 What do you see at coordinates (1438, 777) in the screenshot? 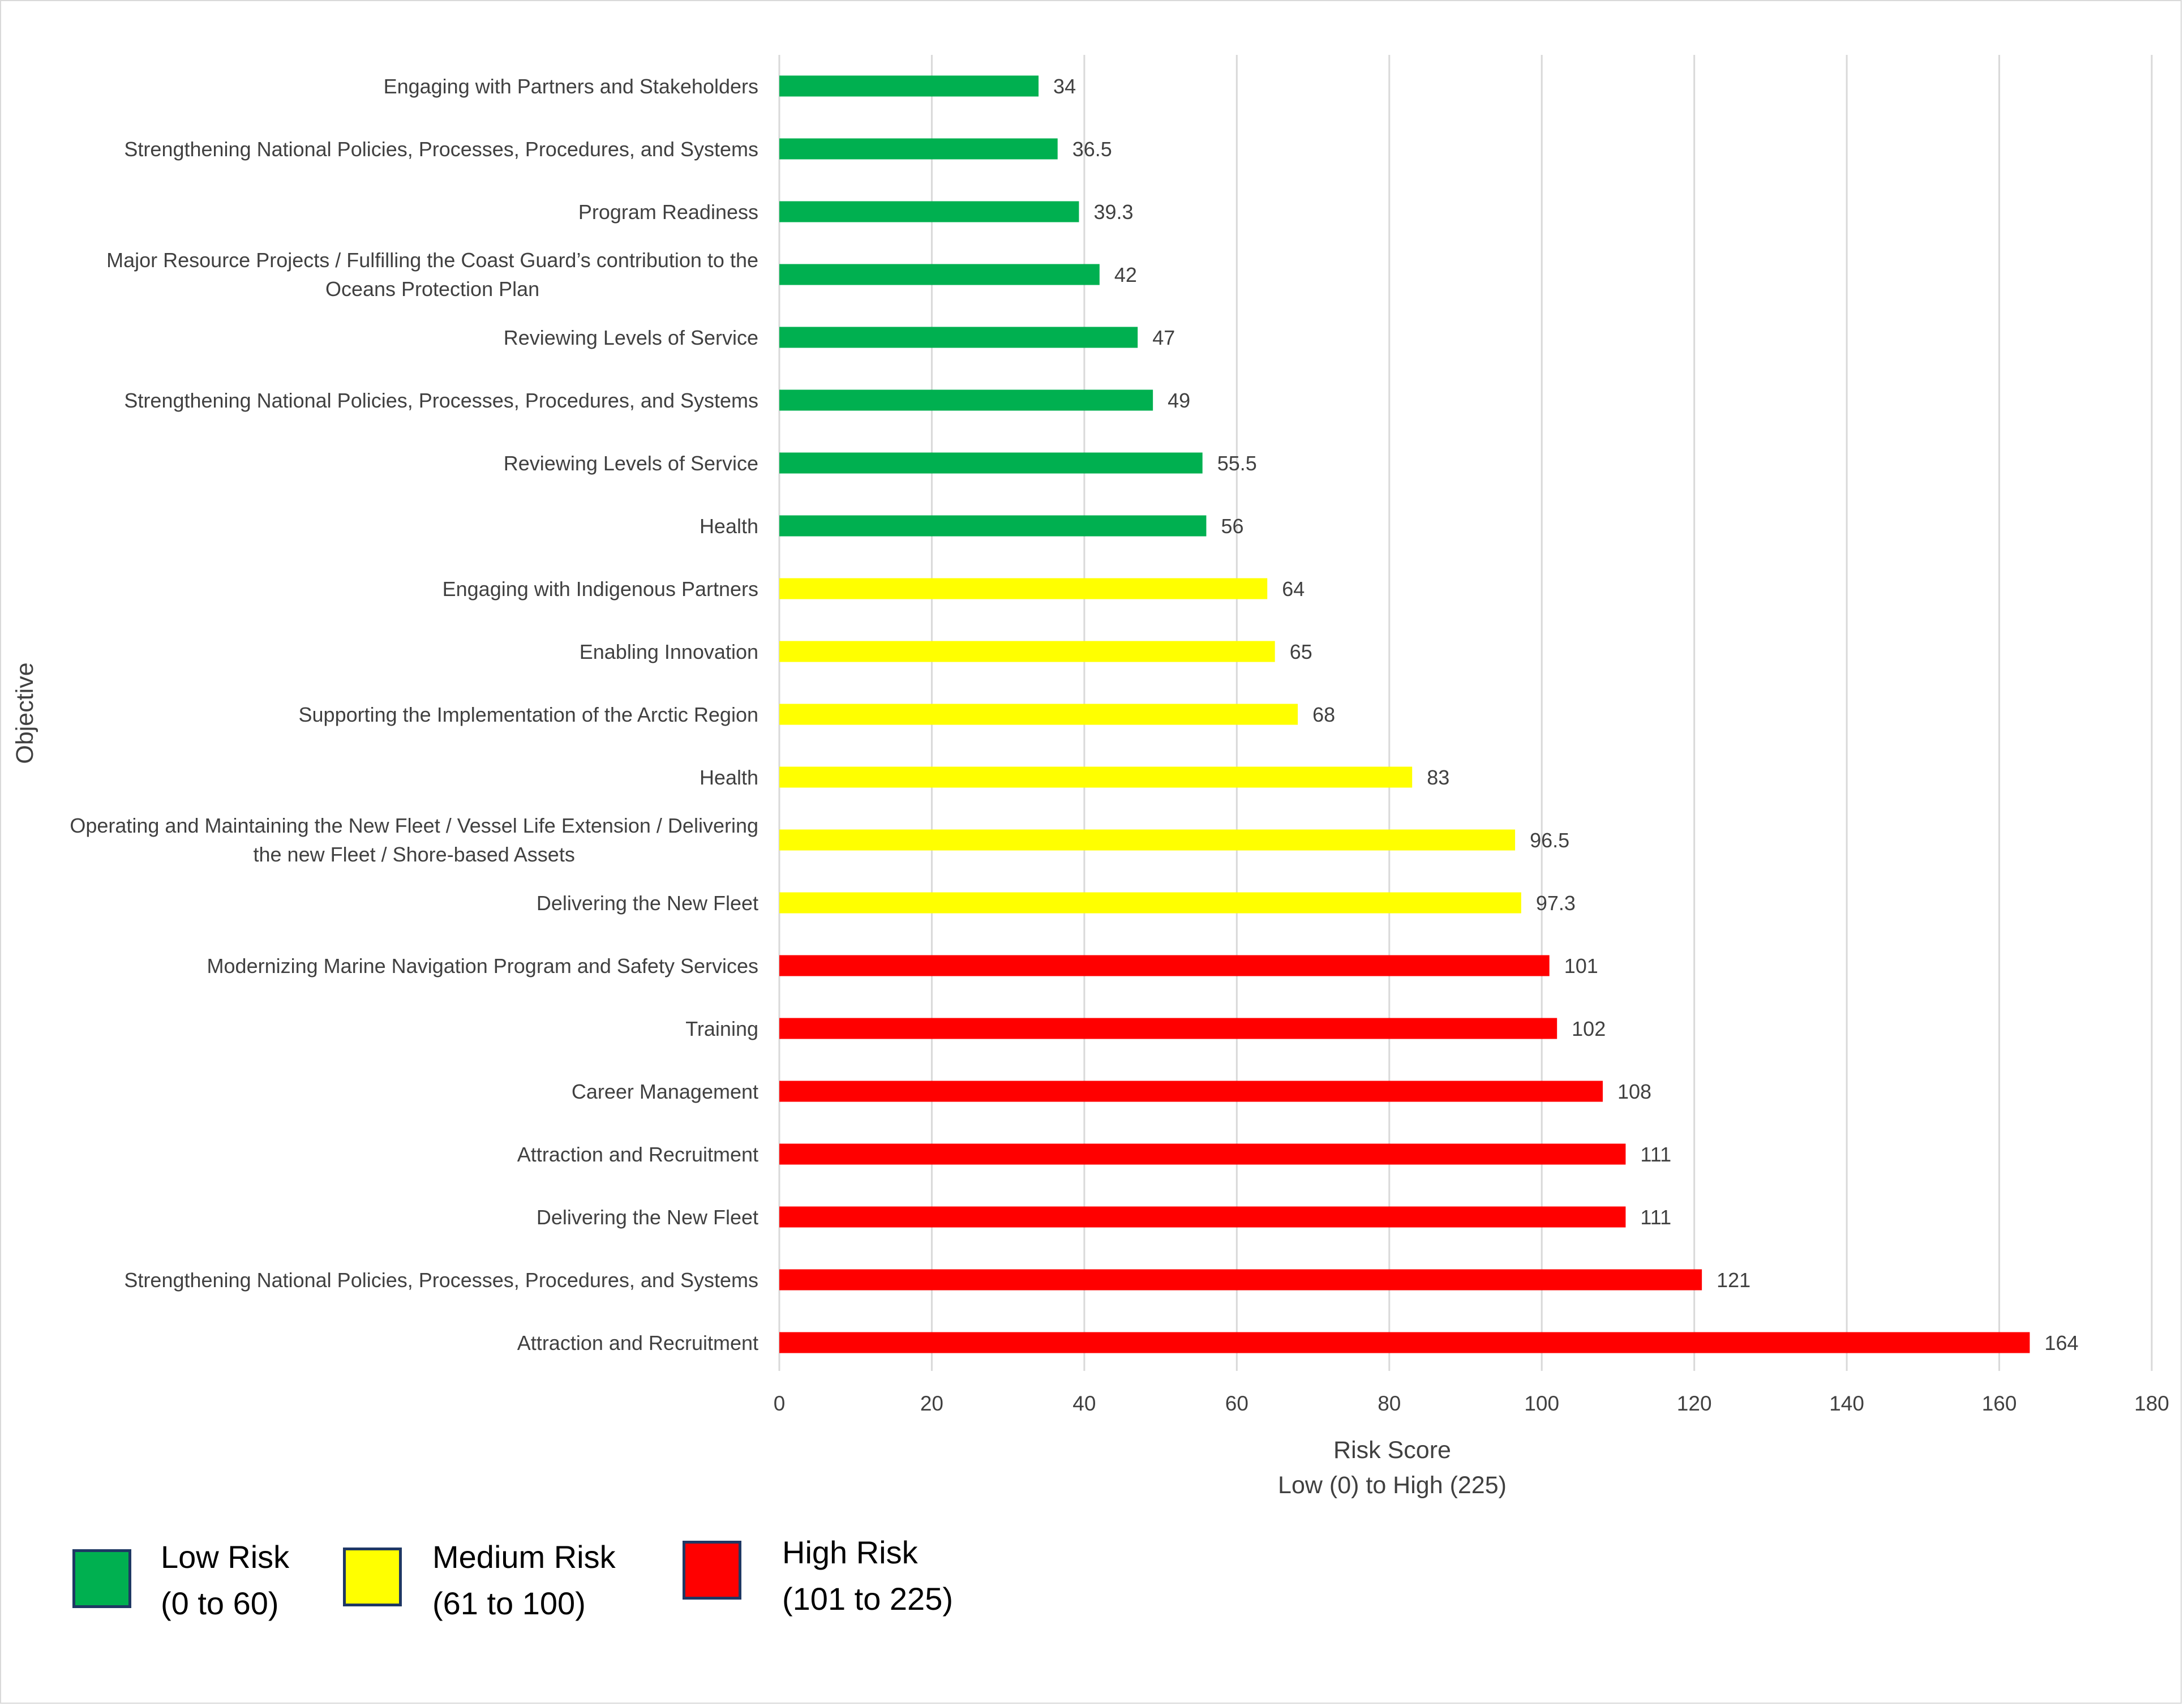
I see `value-label: 83` at bounding box center [1438, 777].